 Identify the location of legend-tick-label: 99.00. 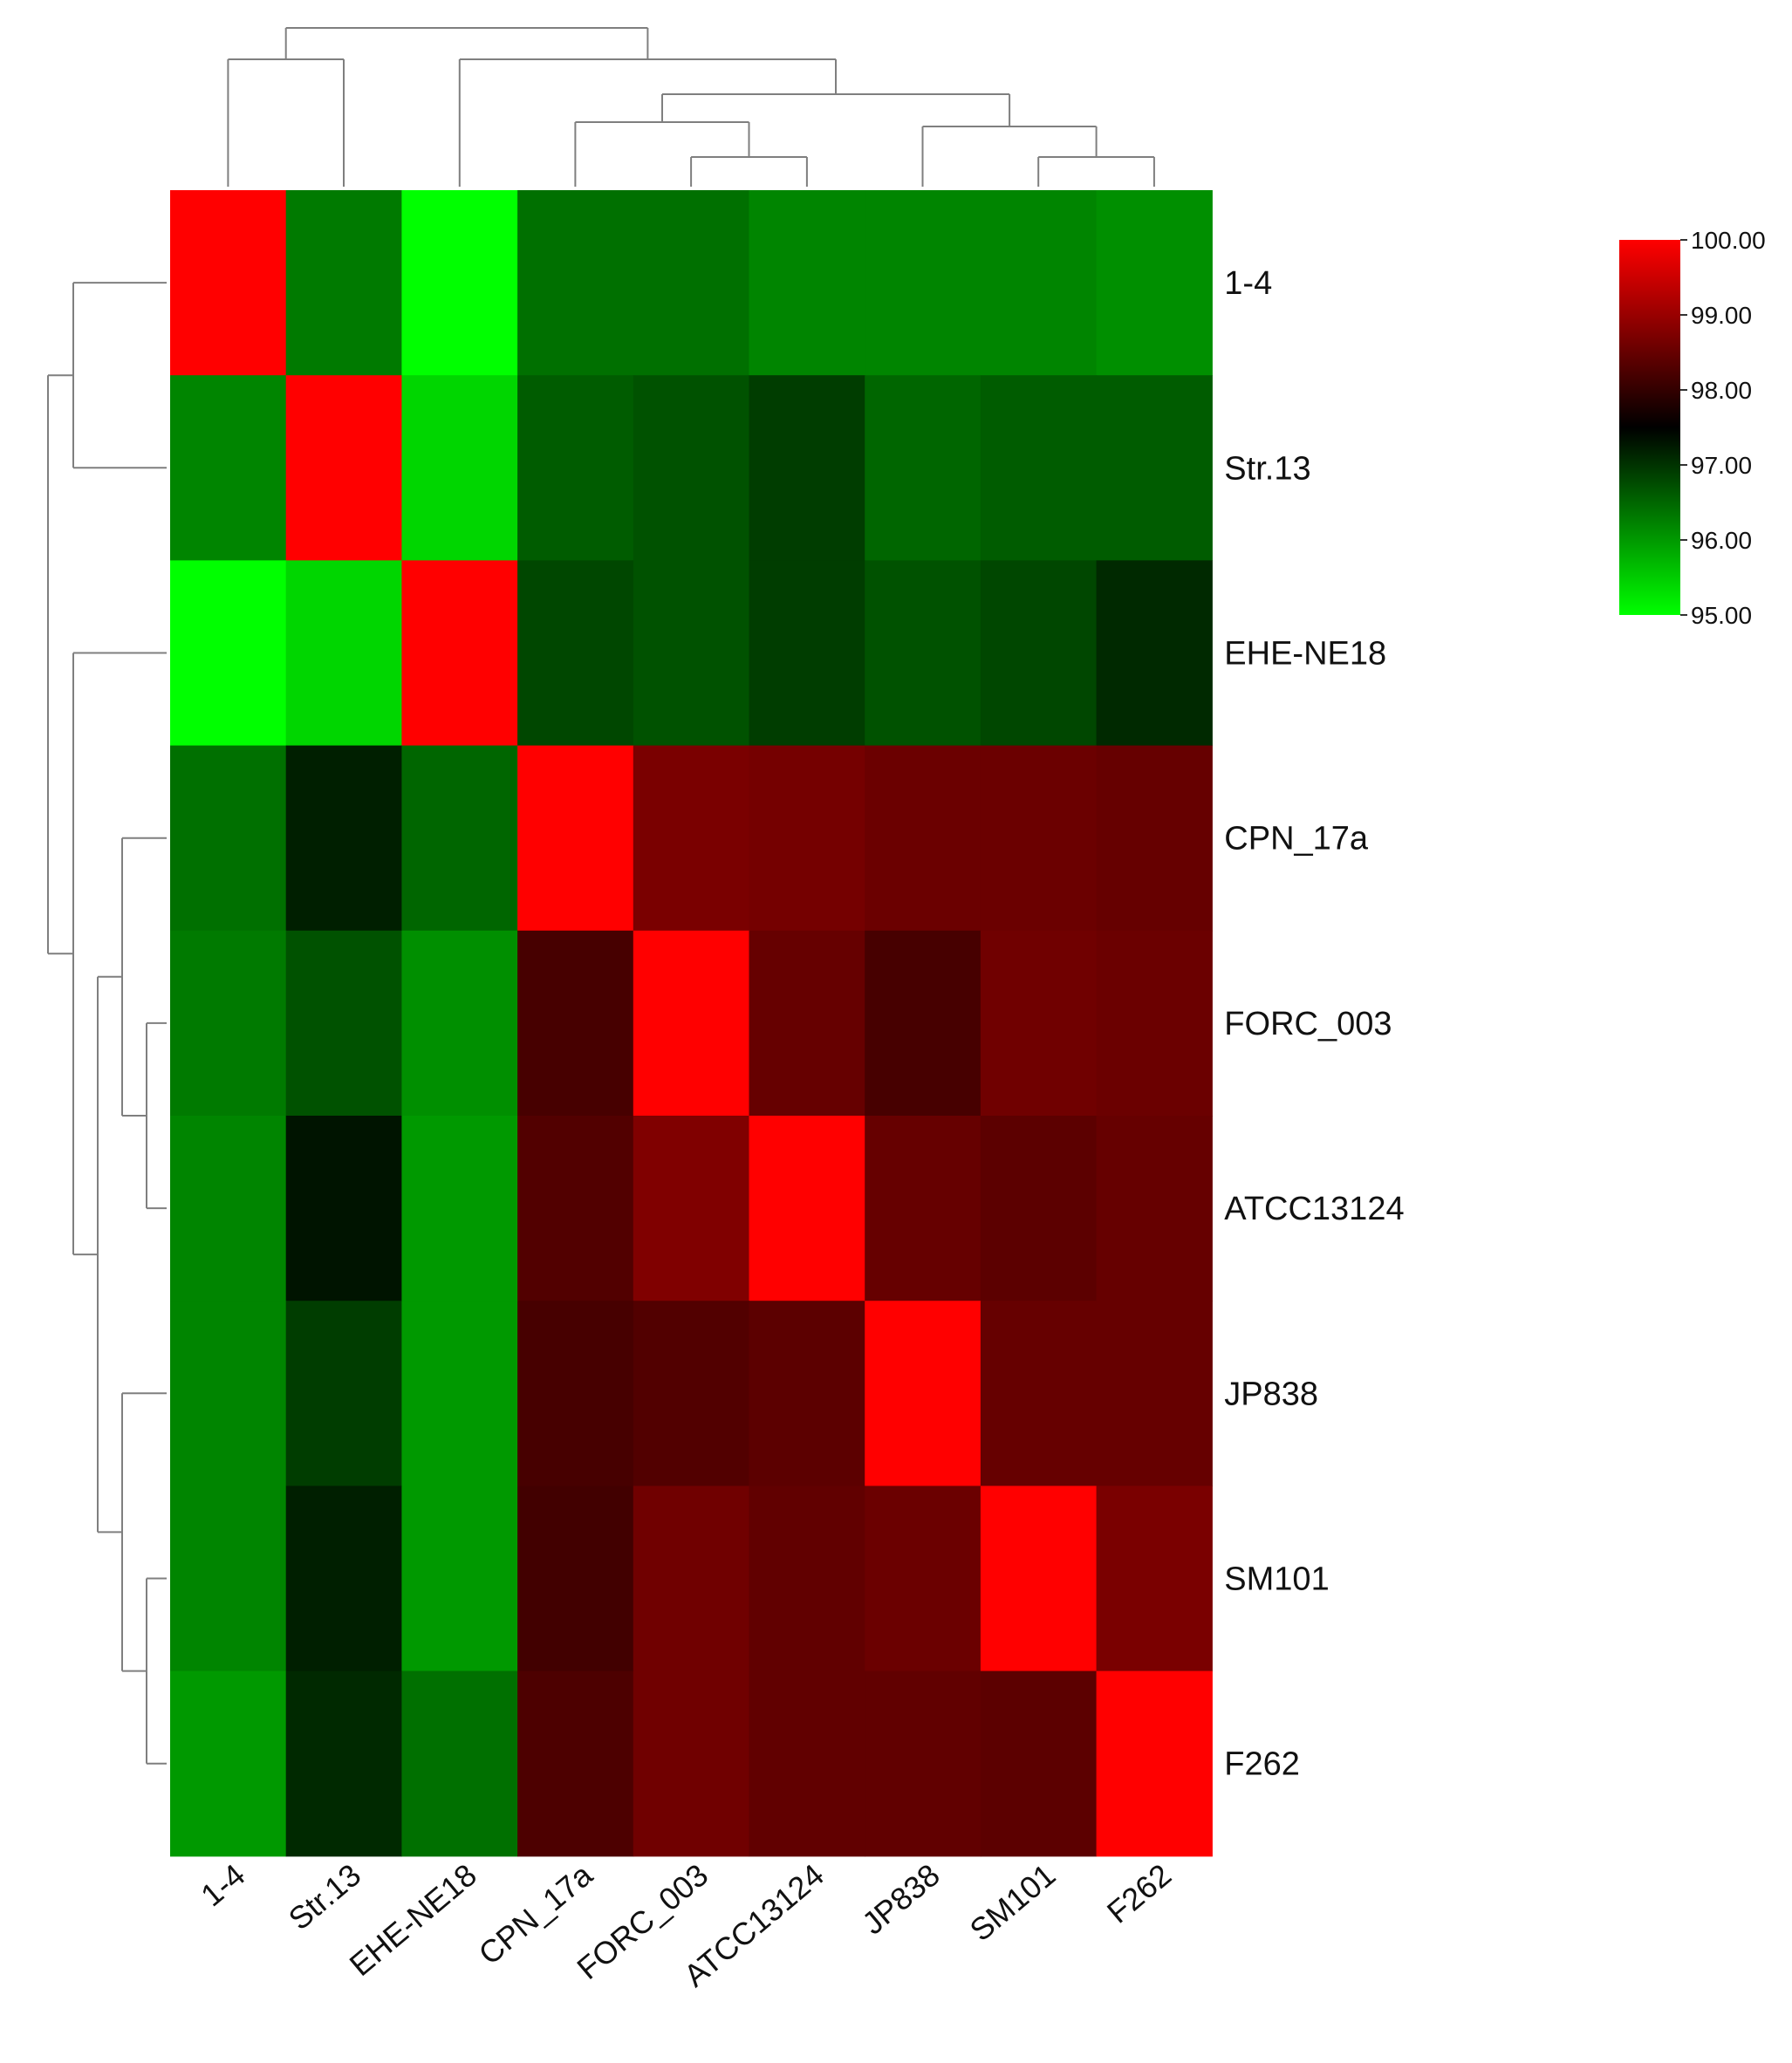
(1721, 315).